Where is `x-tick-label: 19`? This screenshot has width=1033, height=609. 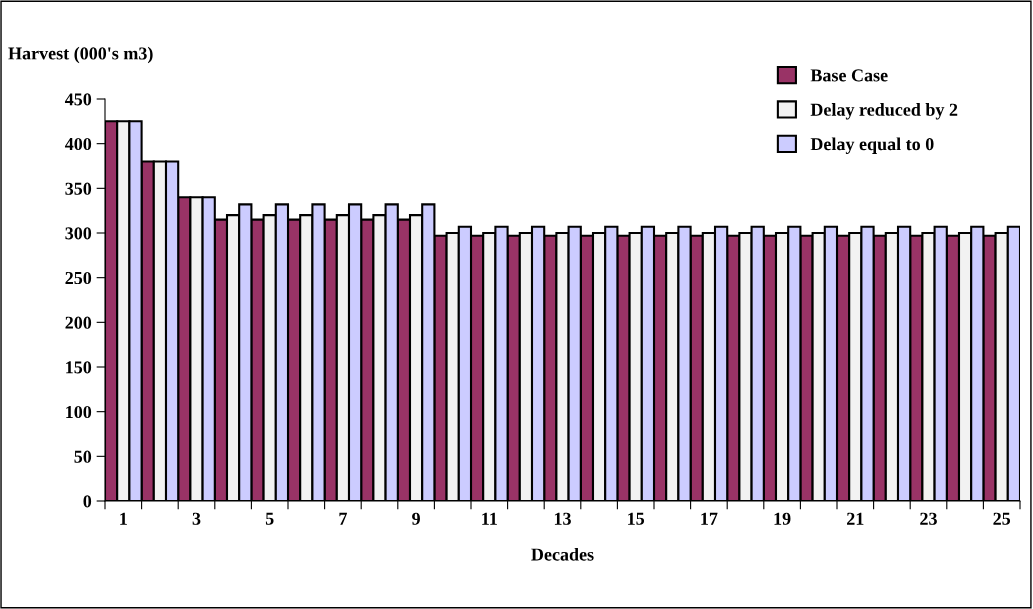
x-tick-label: 19 is located at coordinates (782, 518).